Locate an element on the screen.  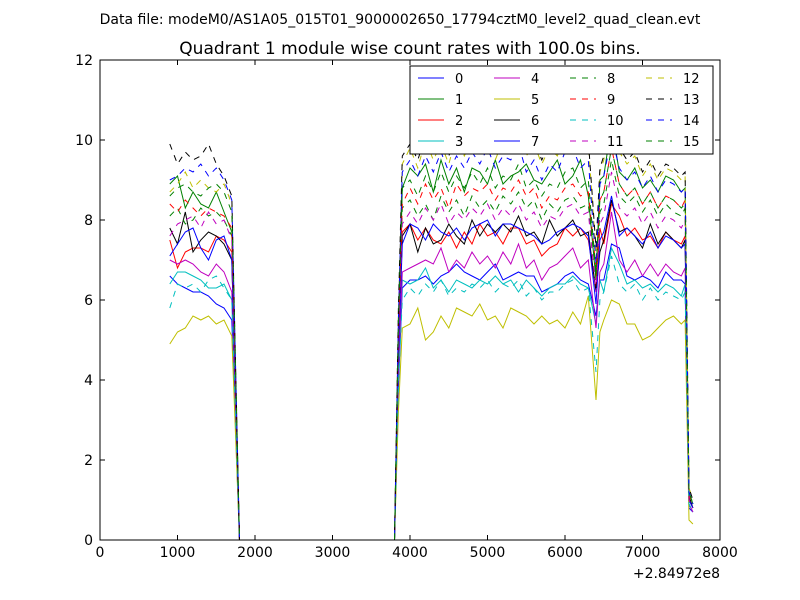
legend-label-15: 15 is located at coordinates (691, 142).